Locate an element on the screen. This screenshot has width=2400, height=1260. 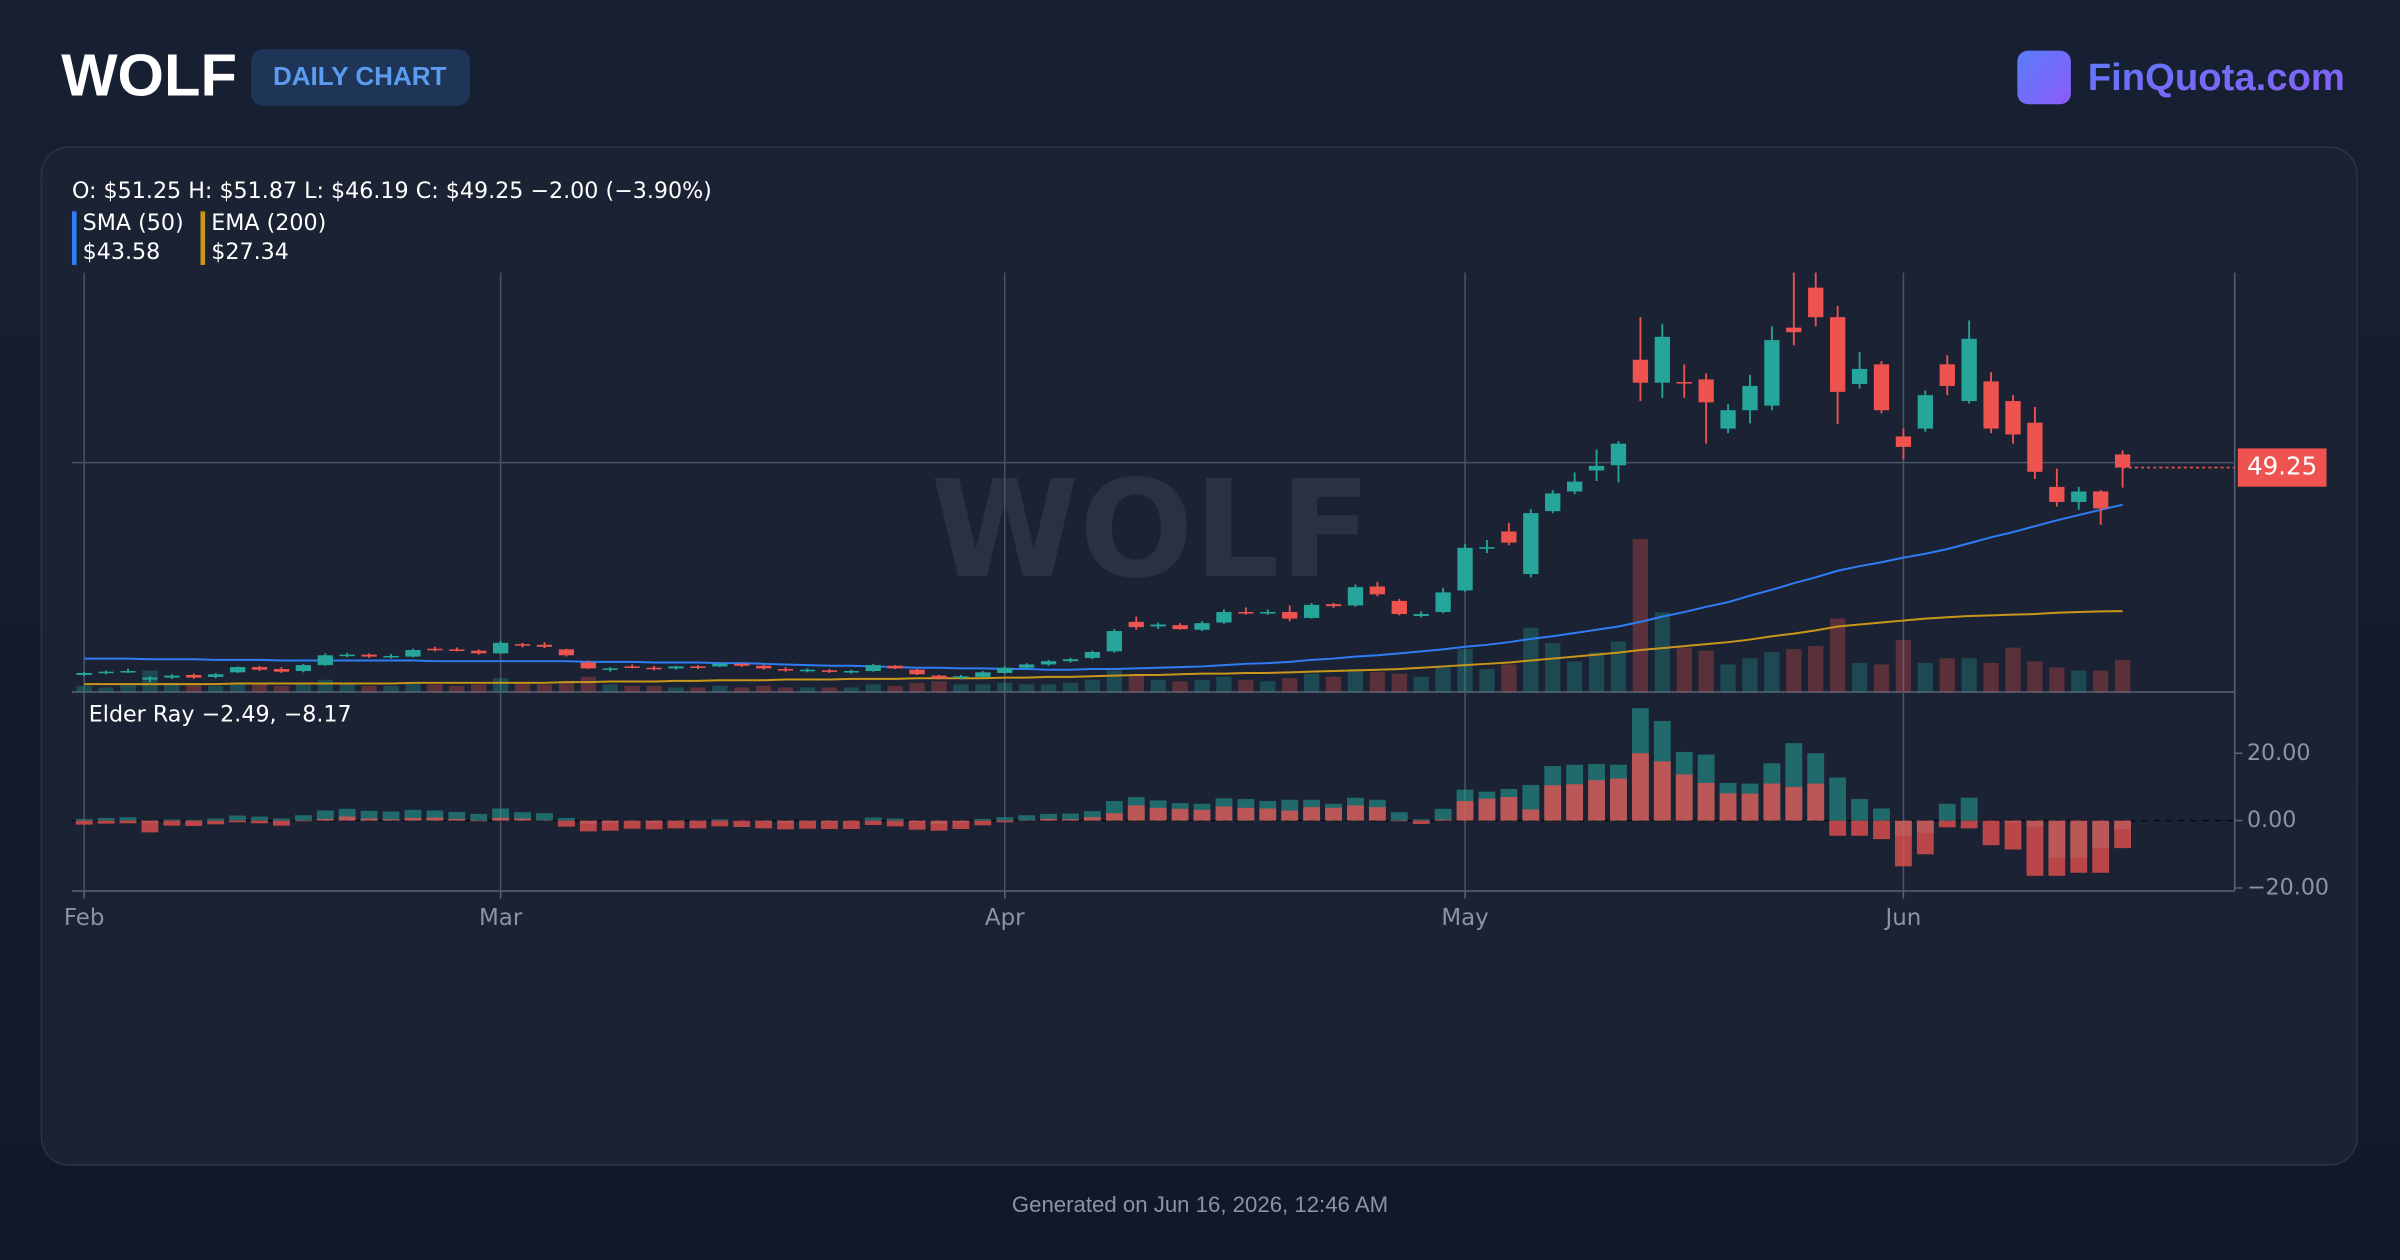
brand: FinQuota.com is located at coordinates (2216, 77).